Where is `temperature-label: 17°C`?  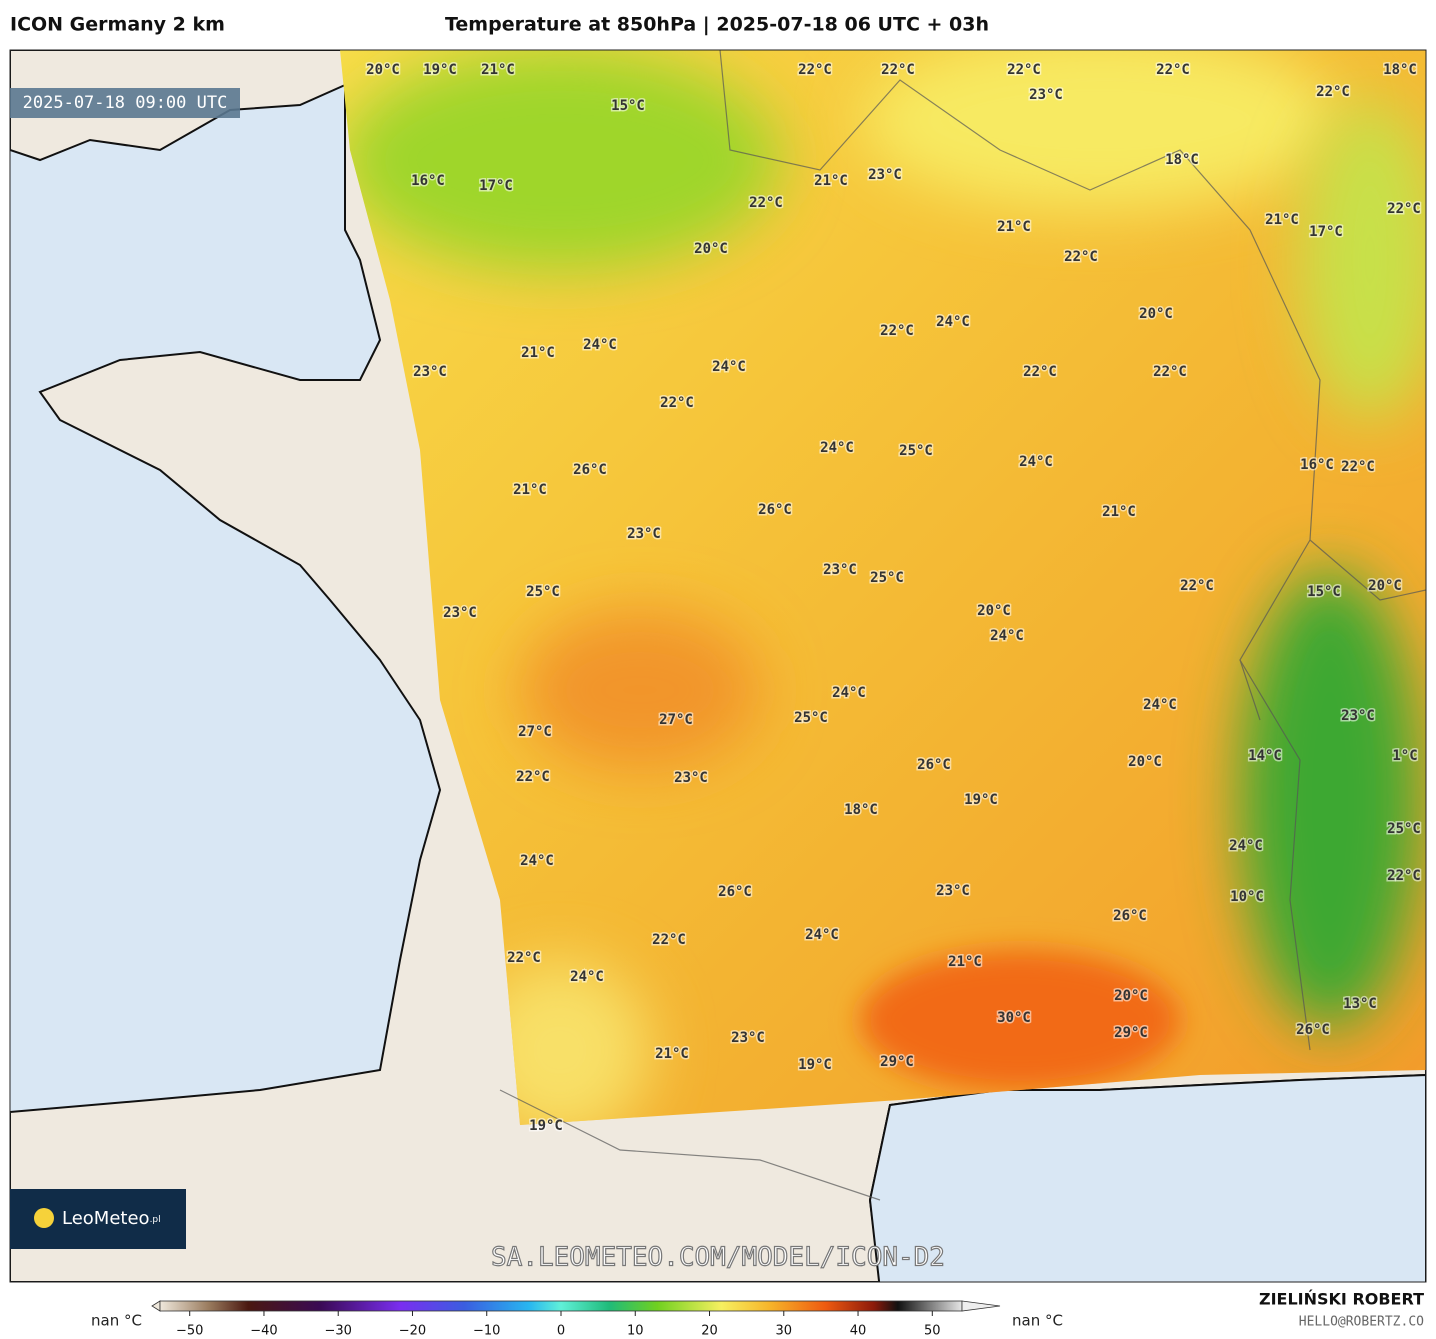 temperature-label: 17°C is located at coordinates (496, 186).